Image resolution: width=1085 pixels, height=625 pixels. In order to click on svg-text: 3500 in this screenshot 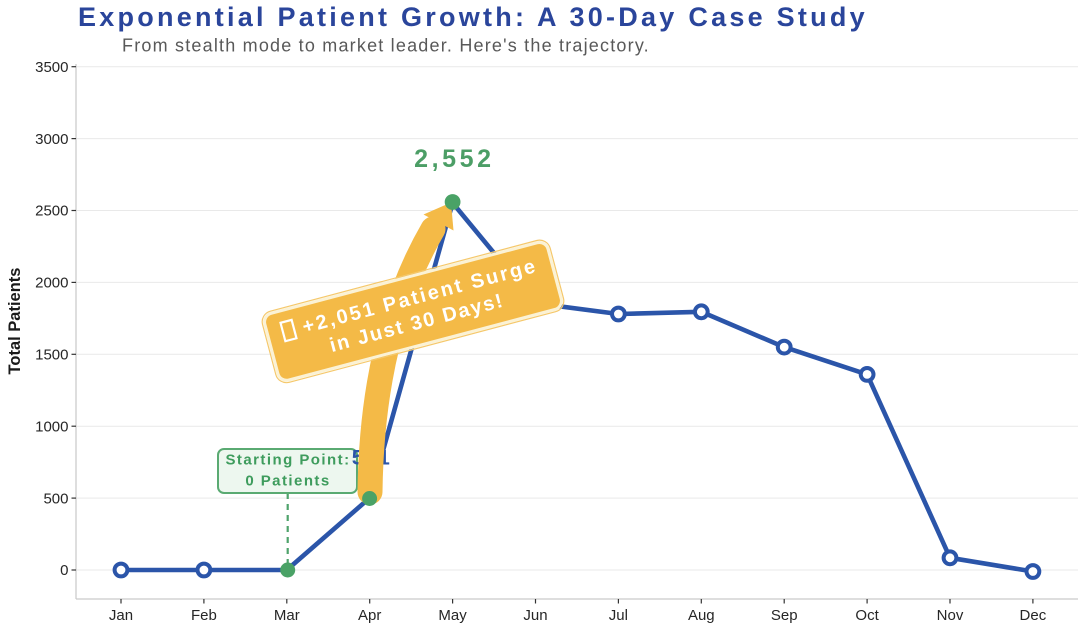, I will do `click(51, 67)`.